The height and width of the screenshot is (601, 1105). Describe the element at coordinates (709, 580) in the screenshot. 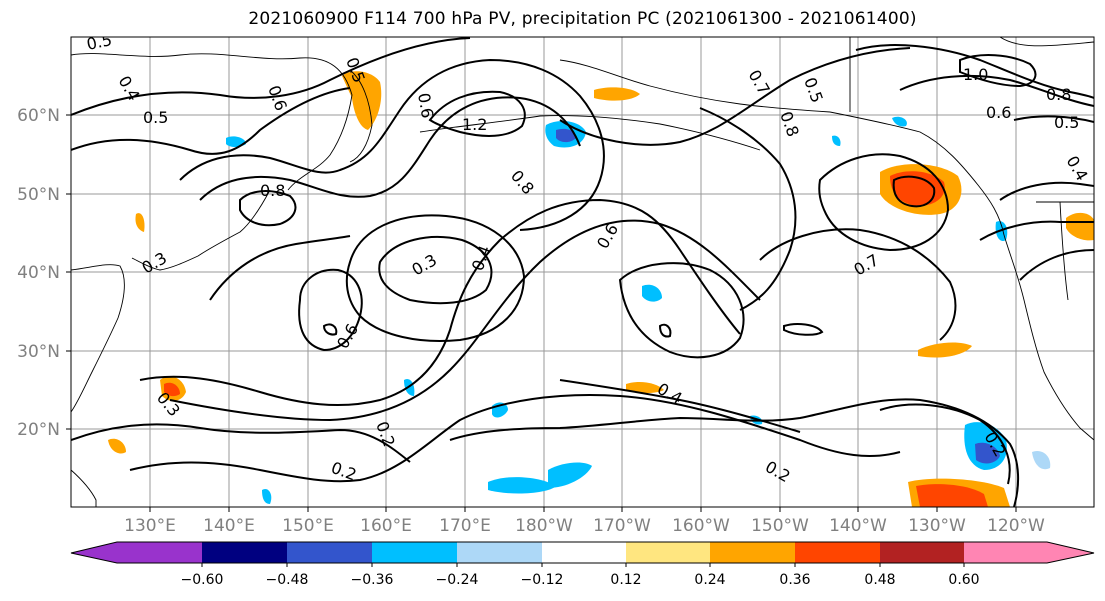

I see `colorbar-tick-label: 0.24` at that location.